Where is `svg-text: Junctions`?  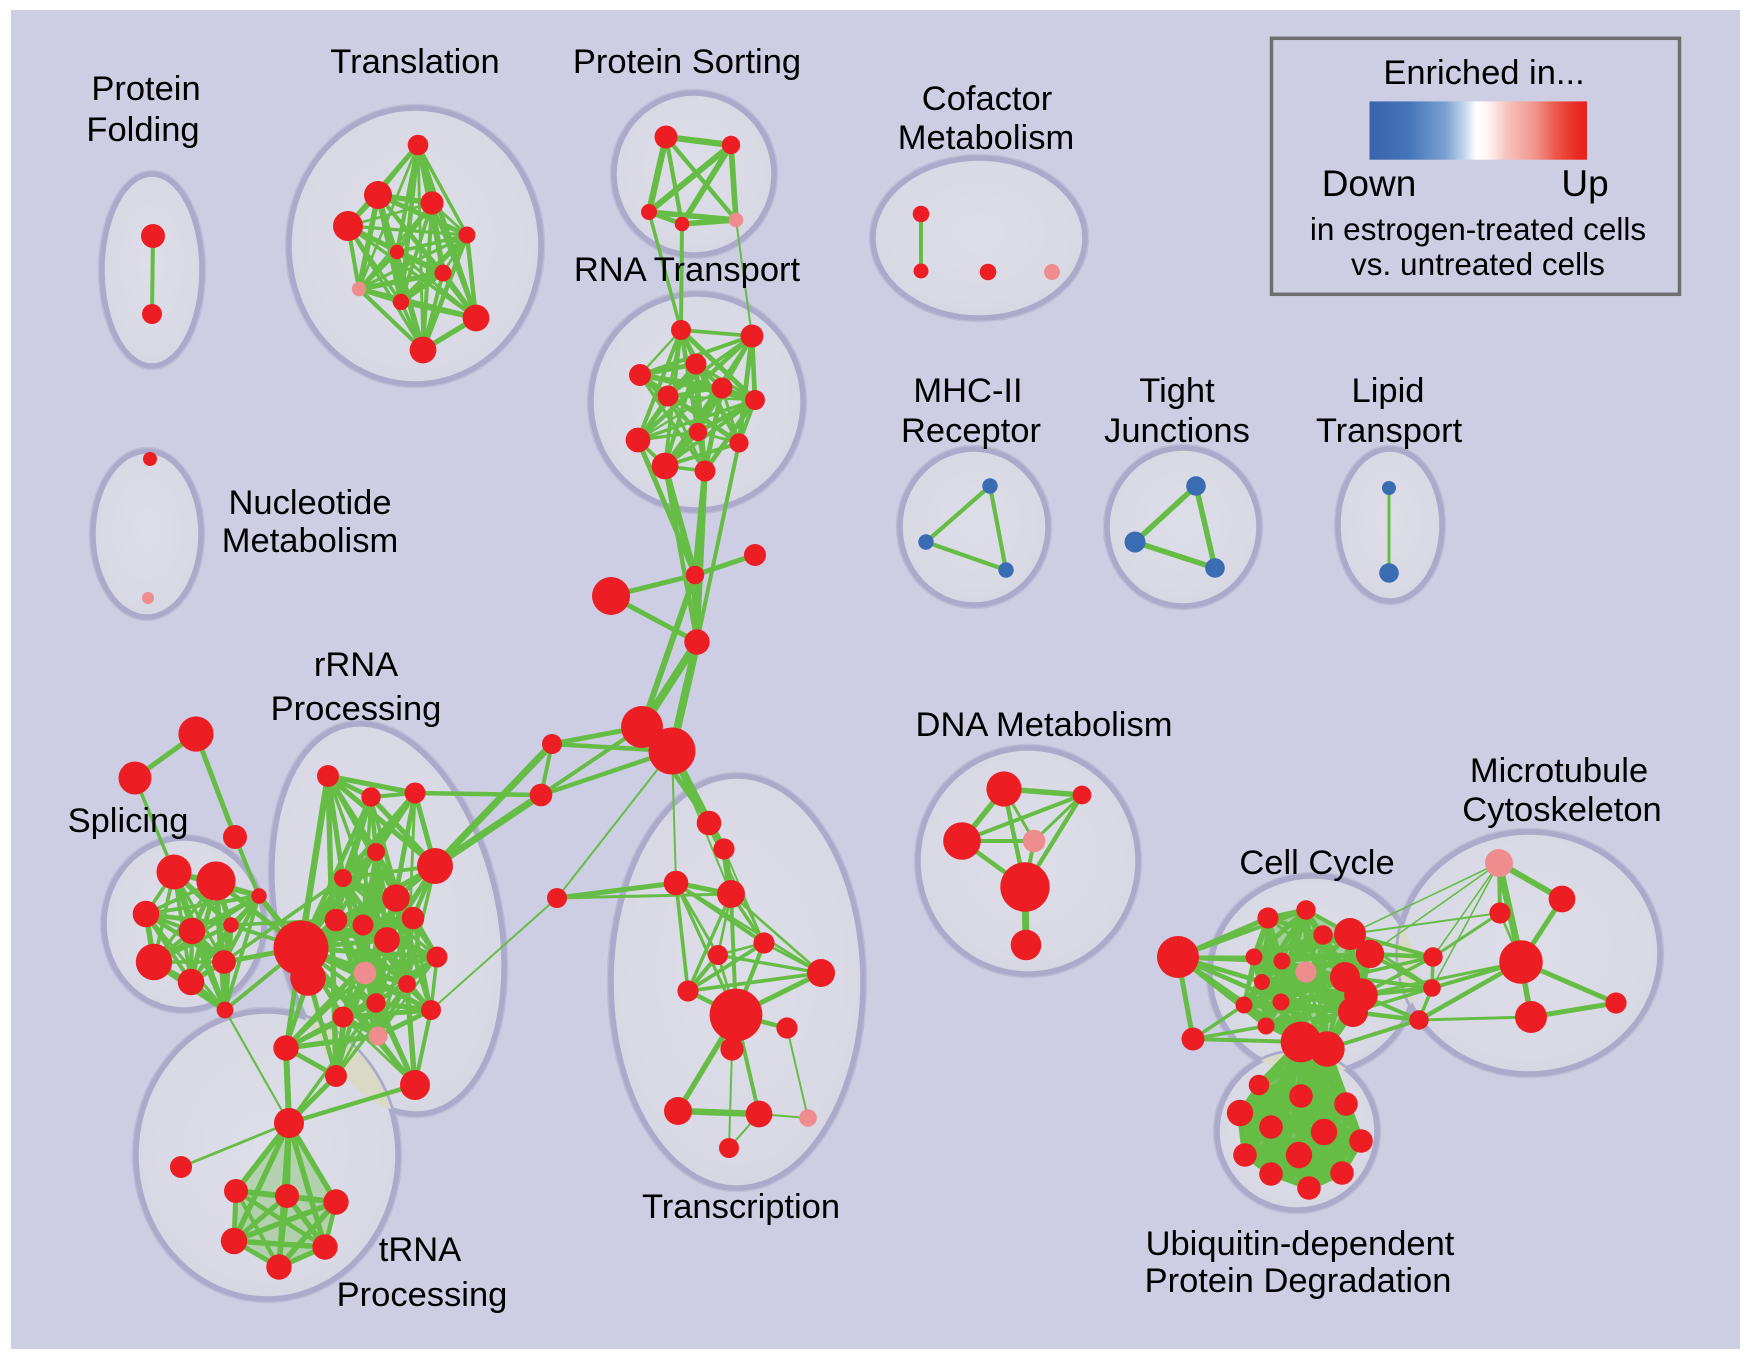
svg-text: Junctions is located at coordinates (1177, 431).